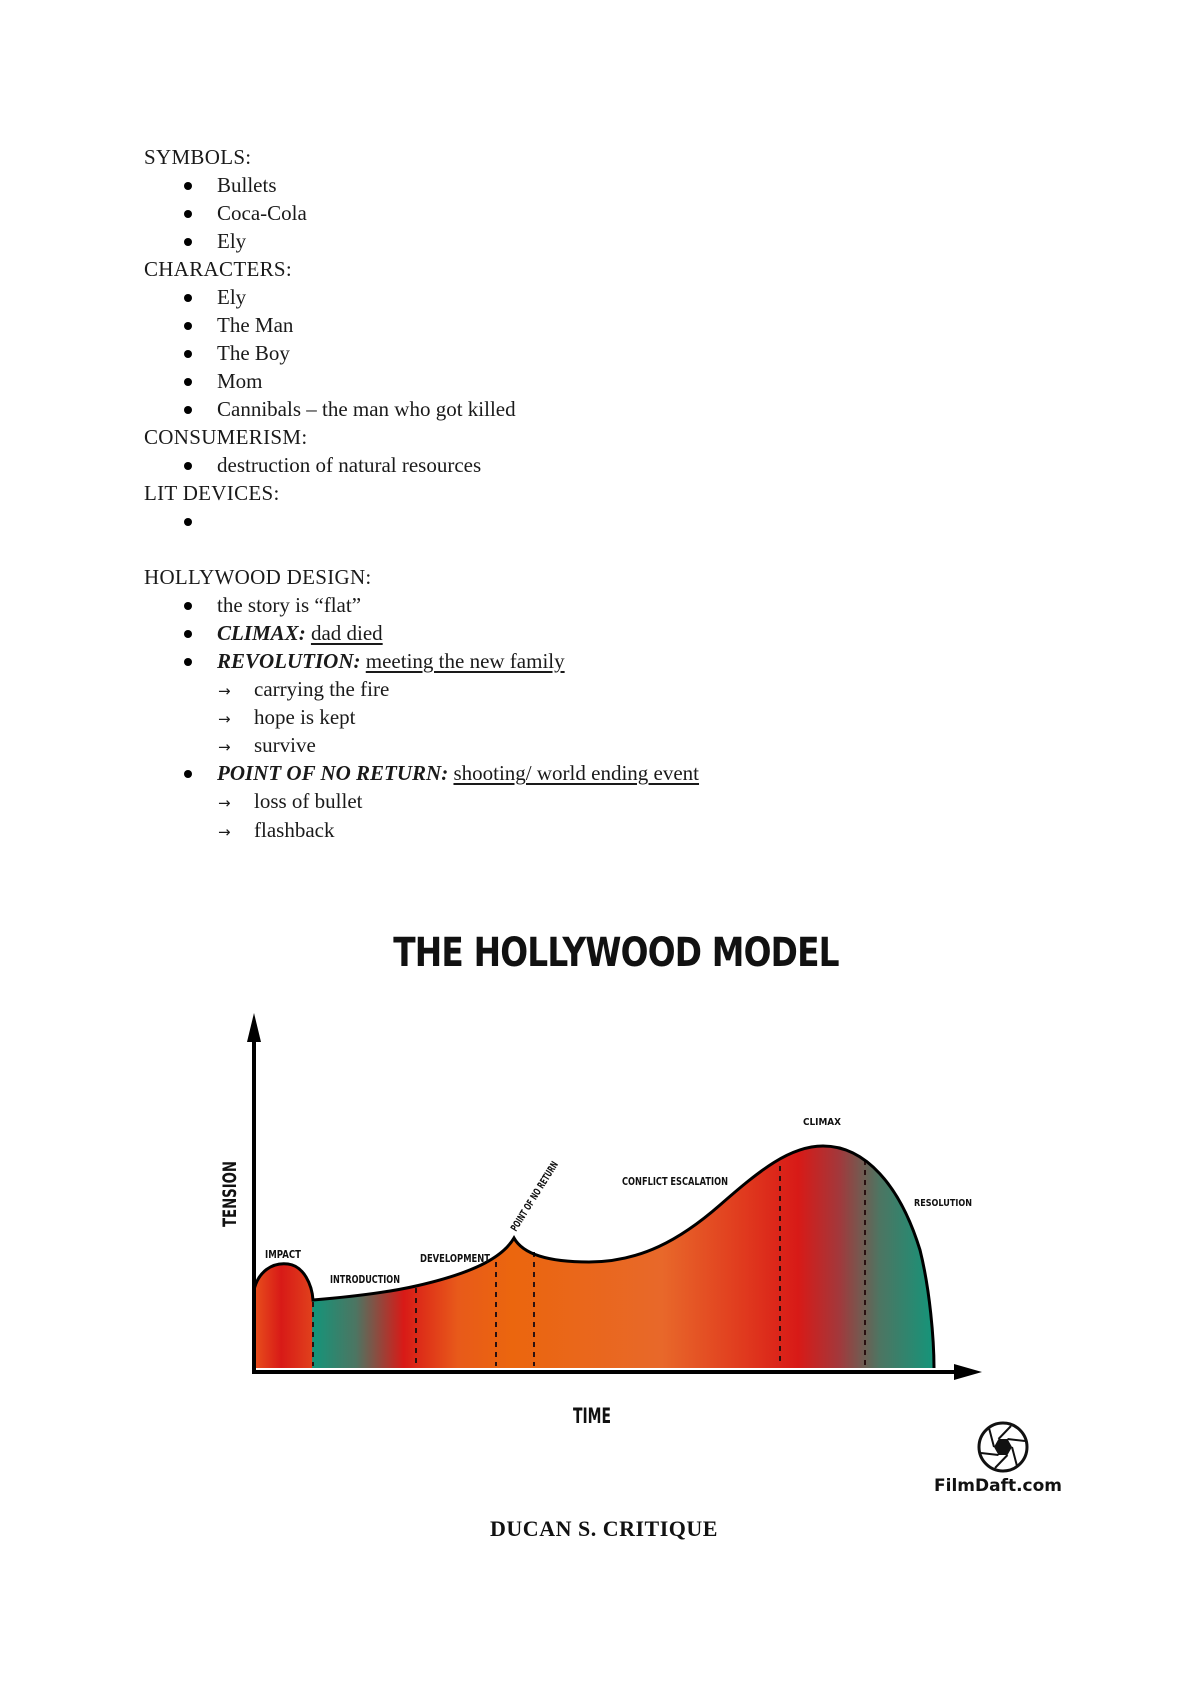  I want to click on list-item: destruction of natural resources, so click(349, 465).